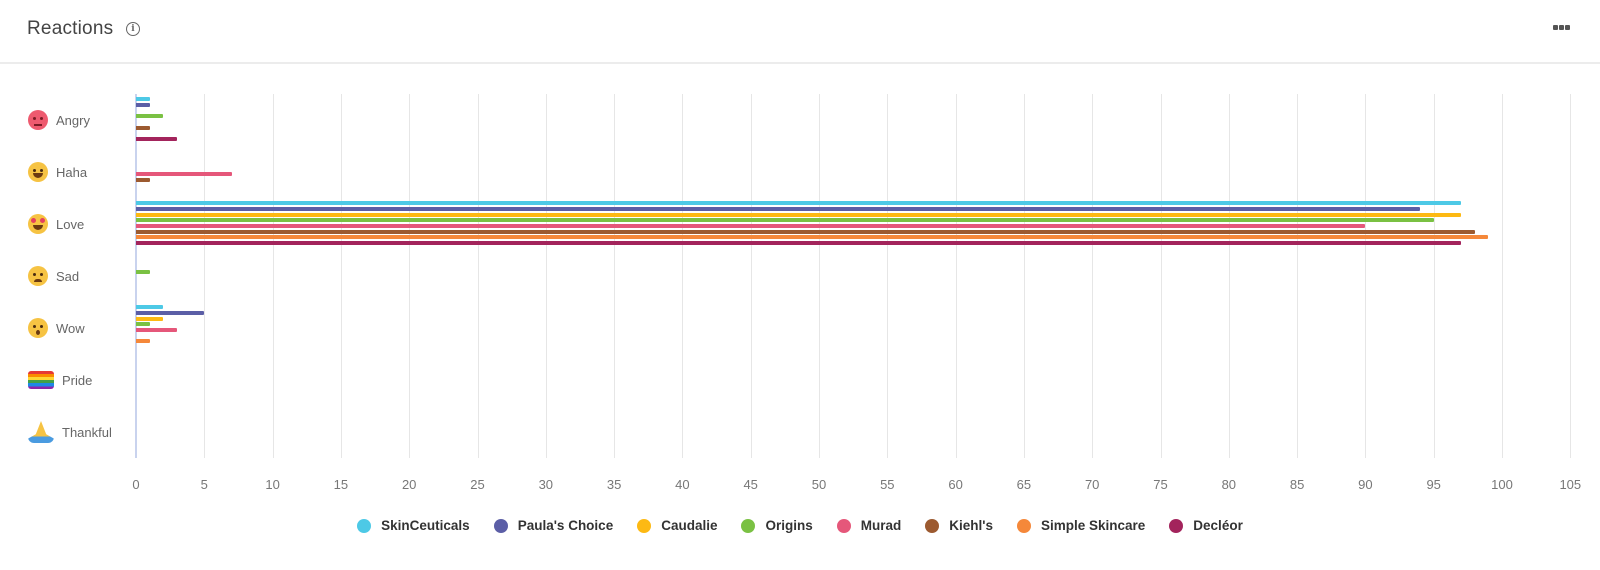  What do you see at coordinates (53, 276) in the screenshot?
I see `y-category-sad: Sad` at bounding box center [53, 276].